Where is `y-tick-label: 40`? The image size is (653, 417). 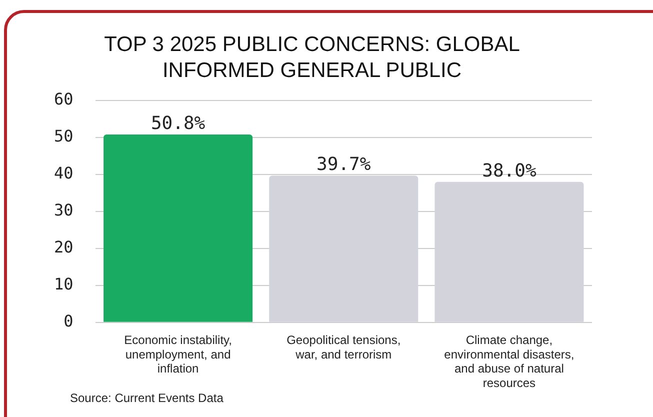 y-tick-label: 40 is located at coordinates (64, 173).